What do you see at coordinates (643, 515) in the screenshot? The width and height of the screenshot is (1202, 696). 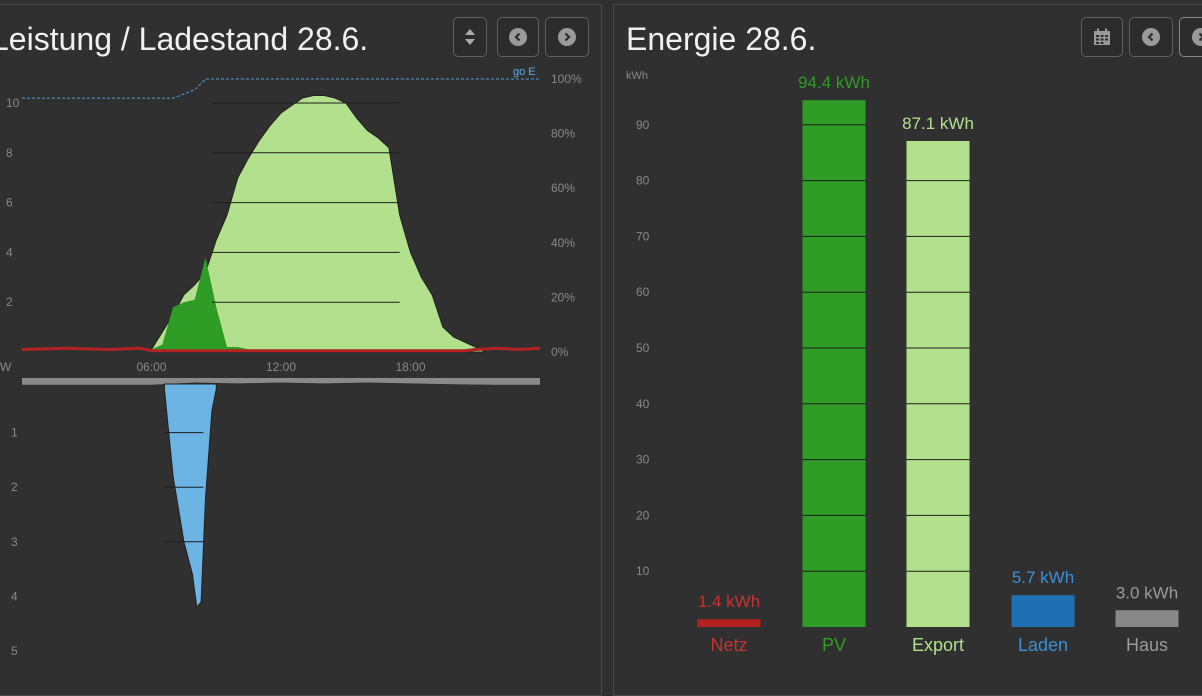 I see `y-tick-label: 20` at bounding box center [643, 515].